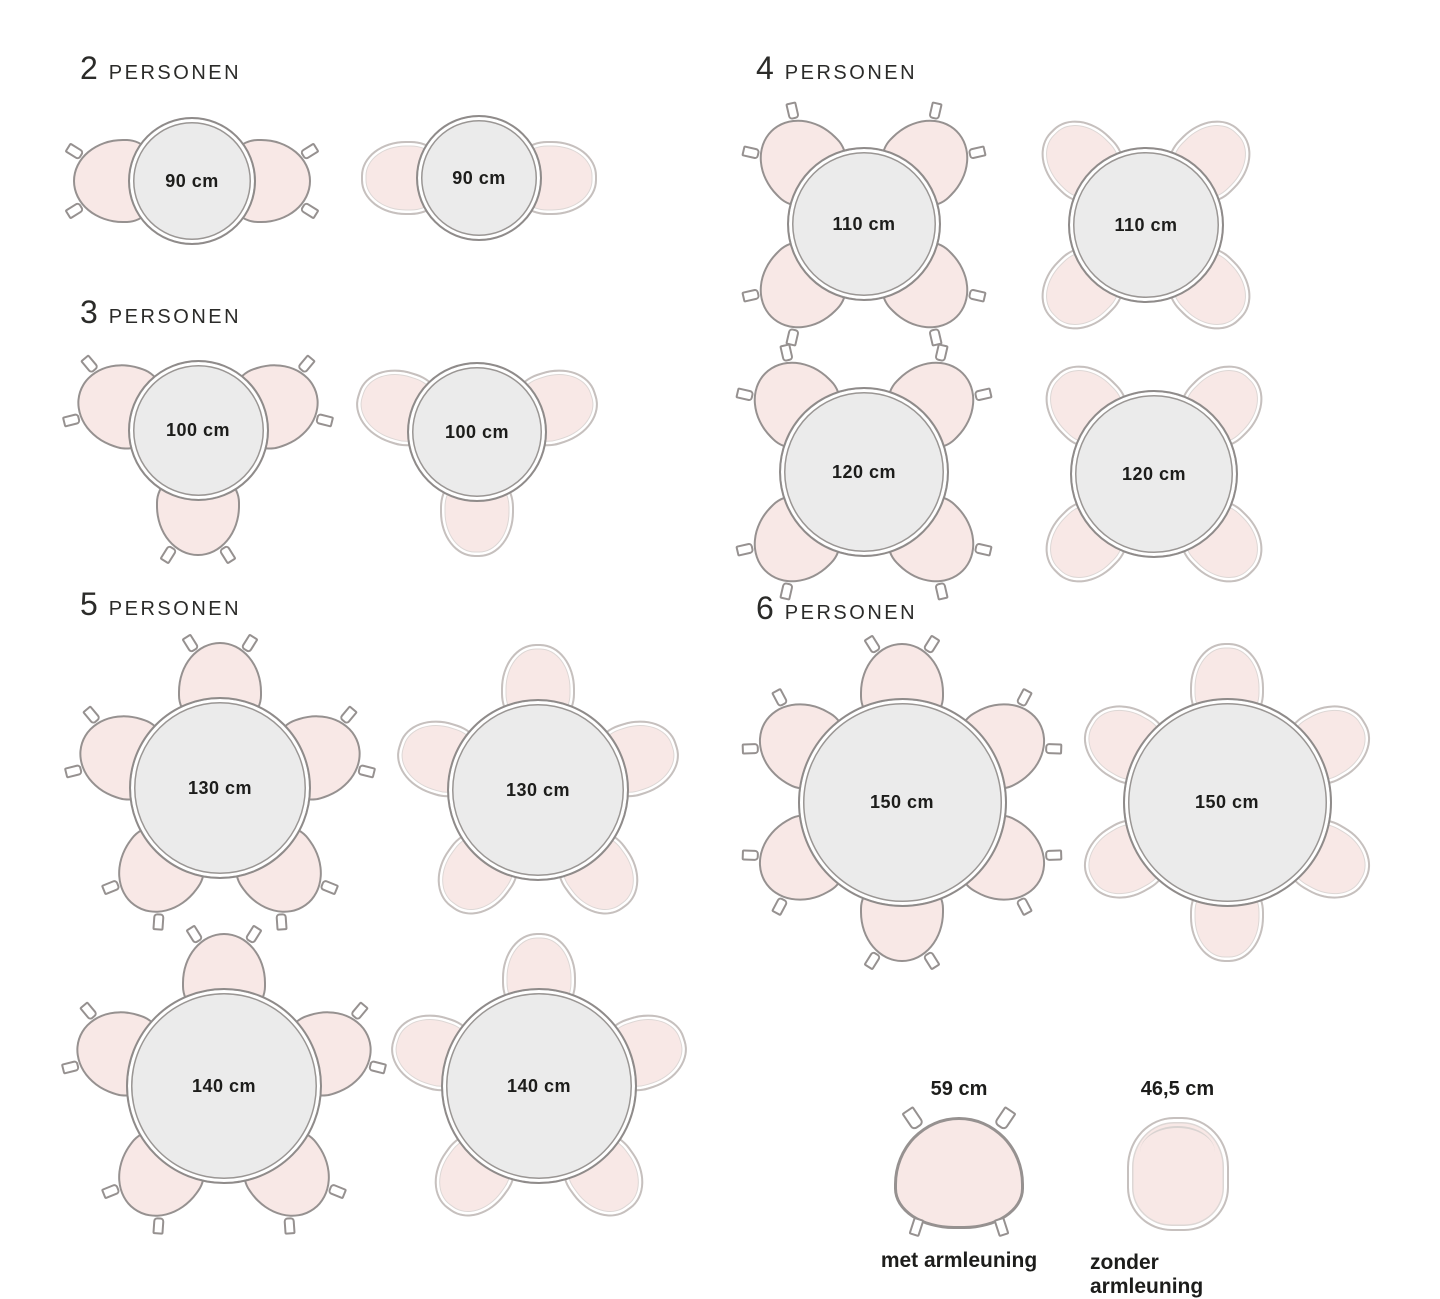 The width and height of the screenshot is (1440, 1299). Describe the element at coordinates (89, 604) in the screenshot. I see `section-count: 5` at that location.